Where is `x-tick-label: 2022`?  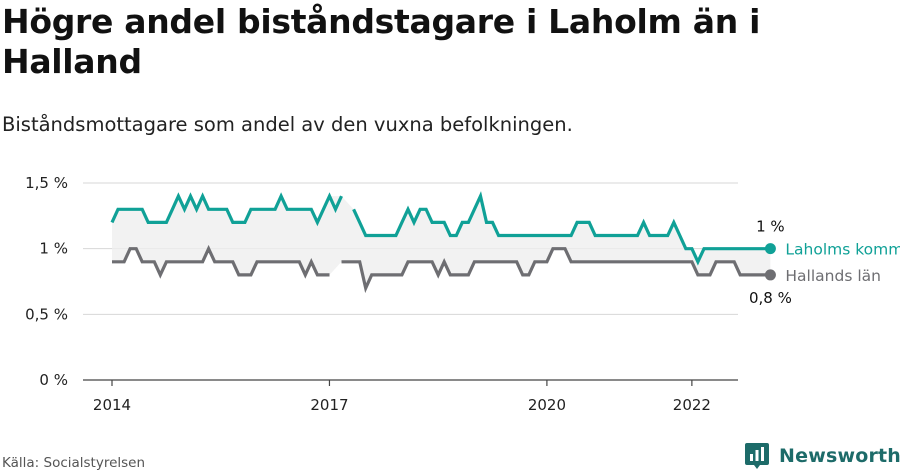 x-tick-label: 2022 is located at coordinates (692, 405).